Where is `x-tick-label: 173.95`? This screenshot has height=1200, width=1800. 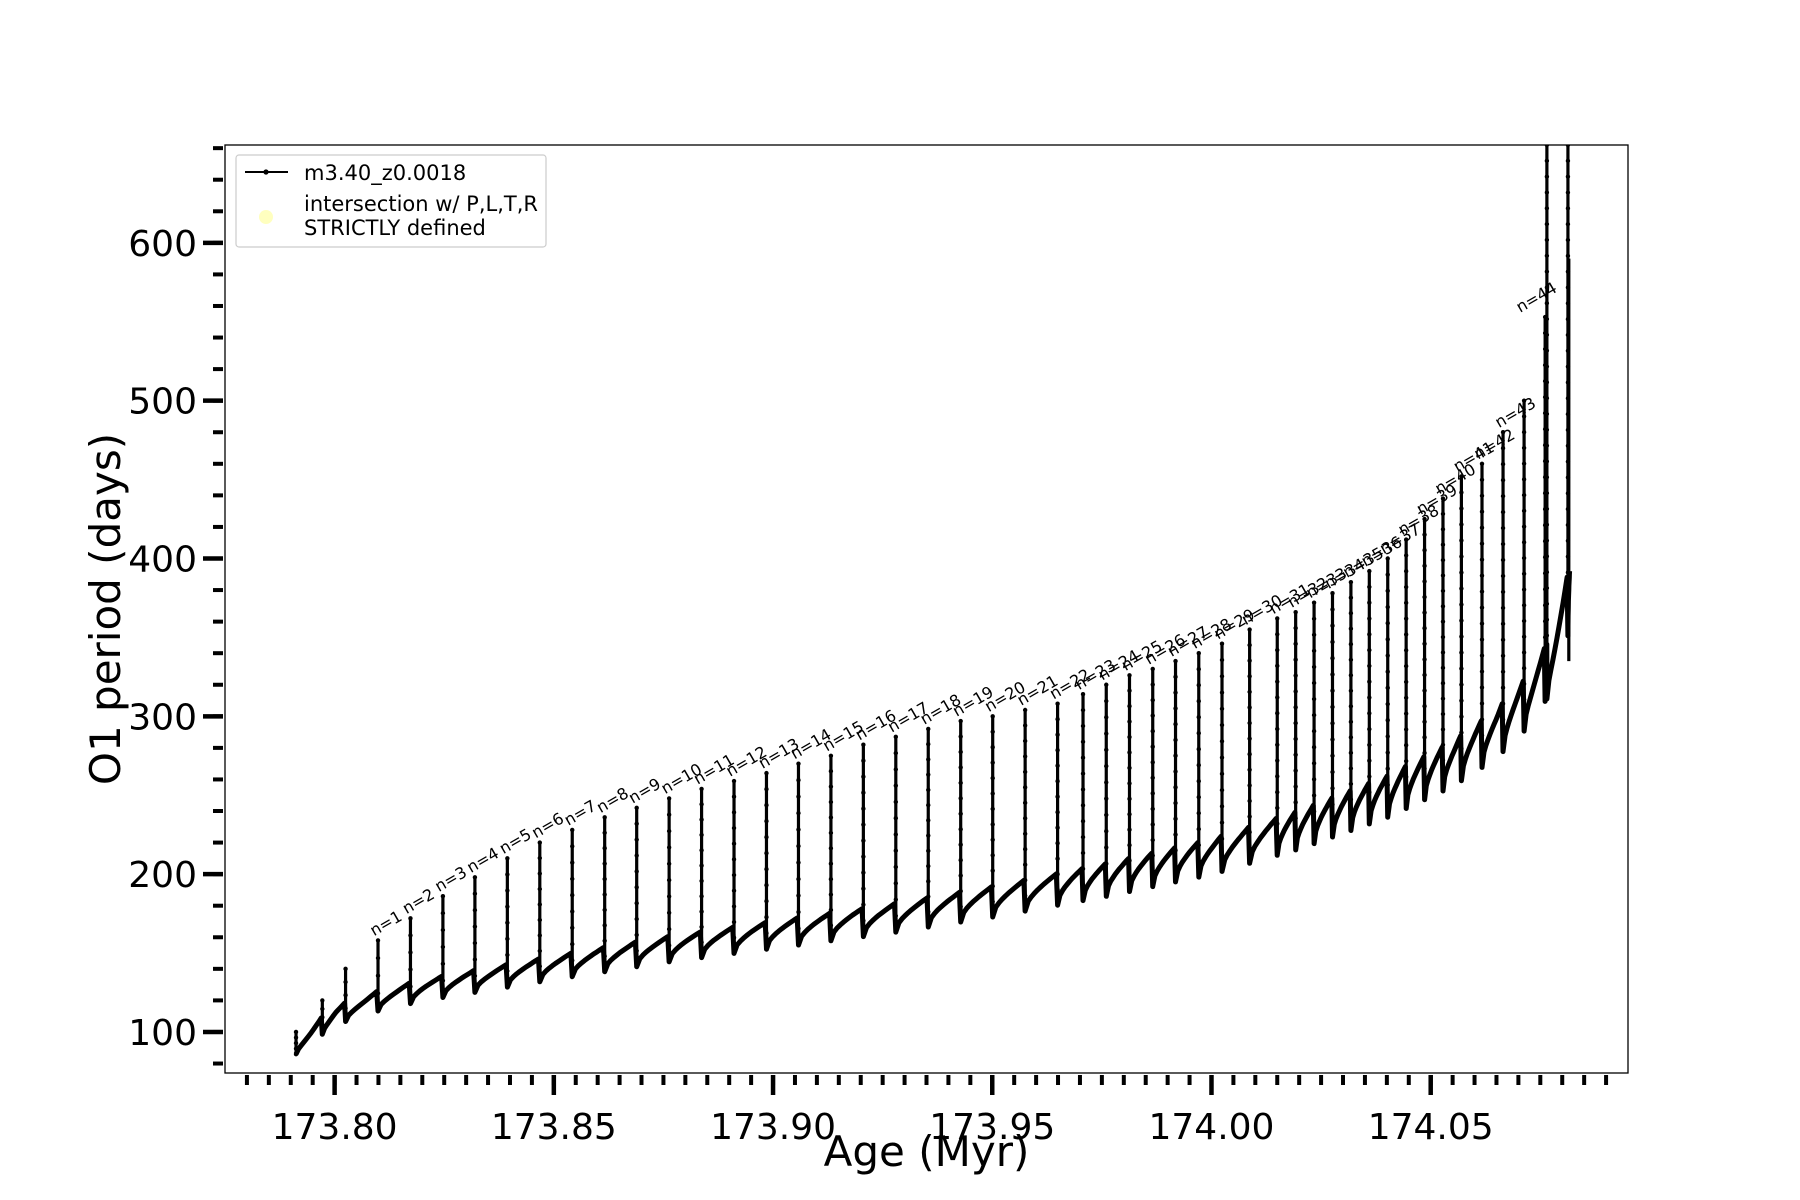 x-tick-label: 173.95 is located at coordinates (992, 1127).